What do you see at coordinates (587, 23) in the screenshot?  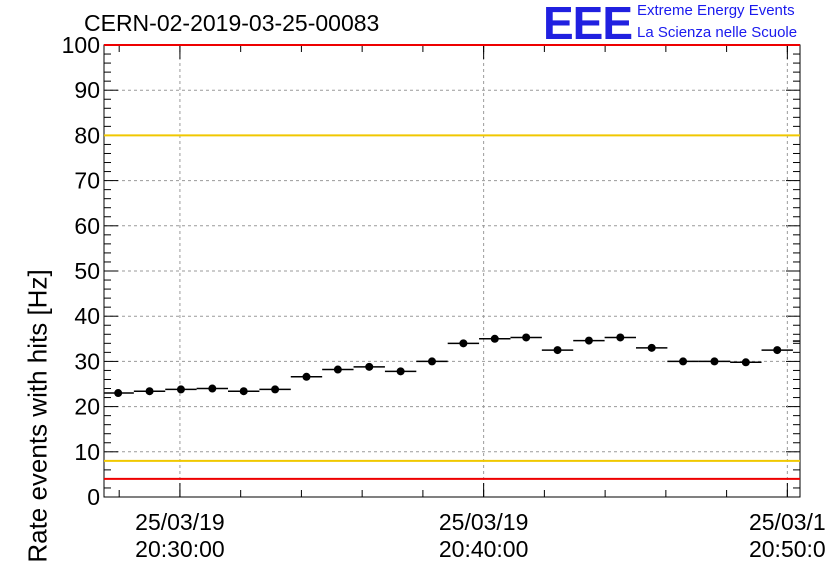 I see `eee-logo: EEE` at bounding box center [587, 23].